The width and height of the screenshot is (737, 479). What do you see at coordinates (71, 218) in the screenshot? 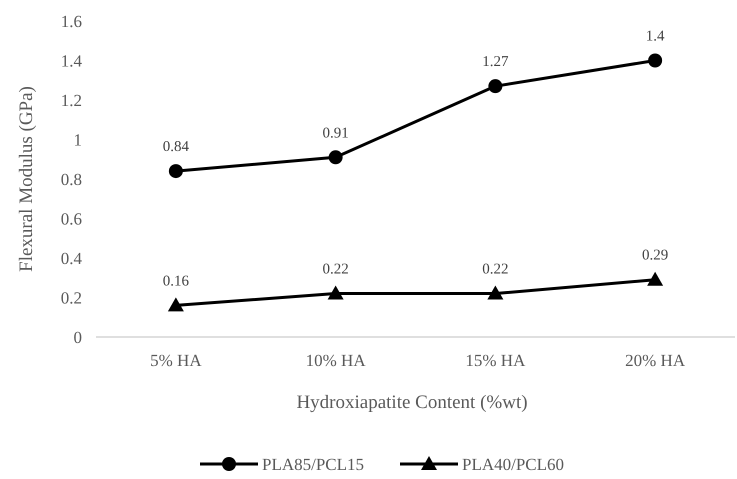
I see `y-tick-label: 0.6` at bounding box center [71, 218].